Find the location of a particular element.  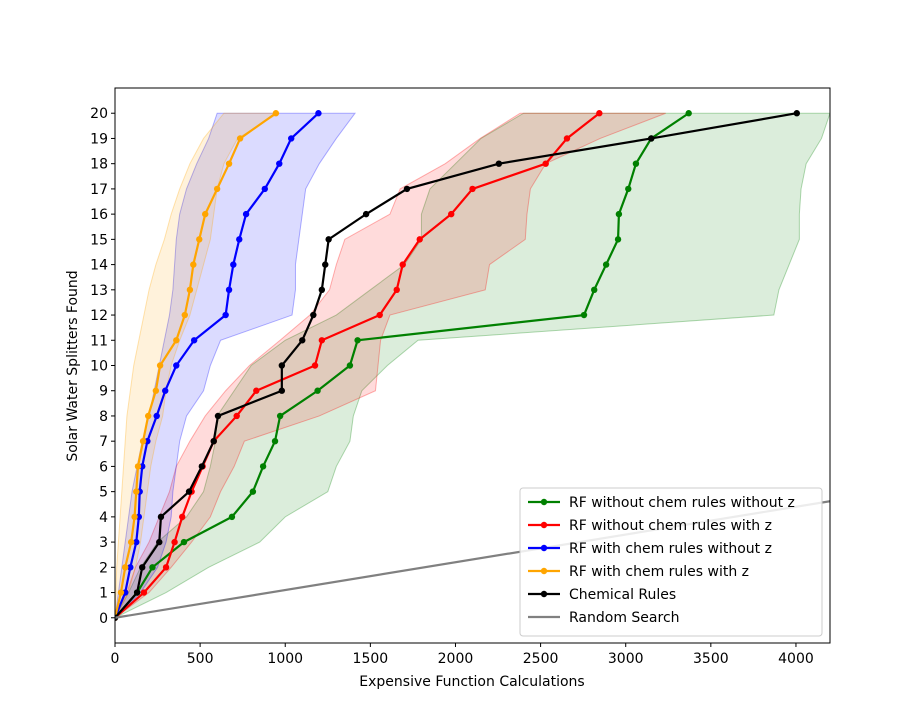

y-tick-label: 0 is located at coordinates (103, 619).